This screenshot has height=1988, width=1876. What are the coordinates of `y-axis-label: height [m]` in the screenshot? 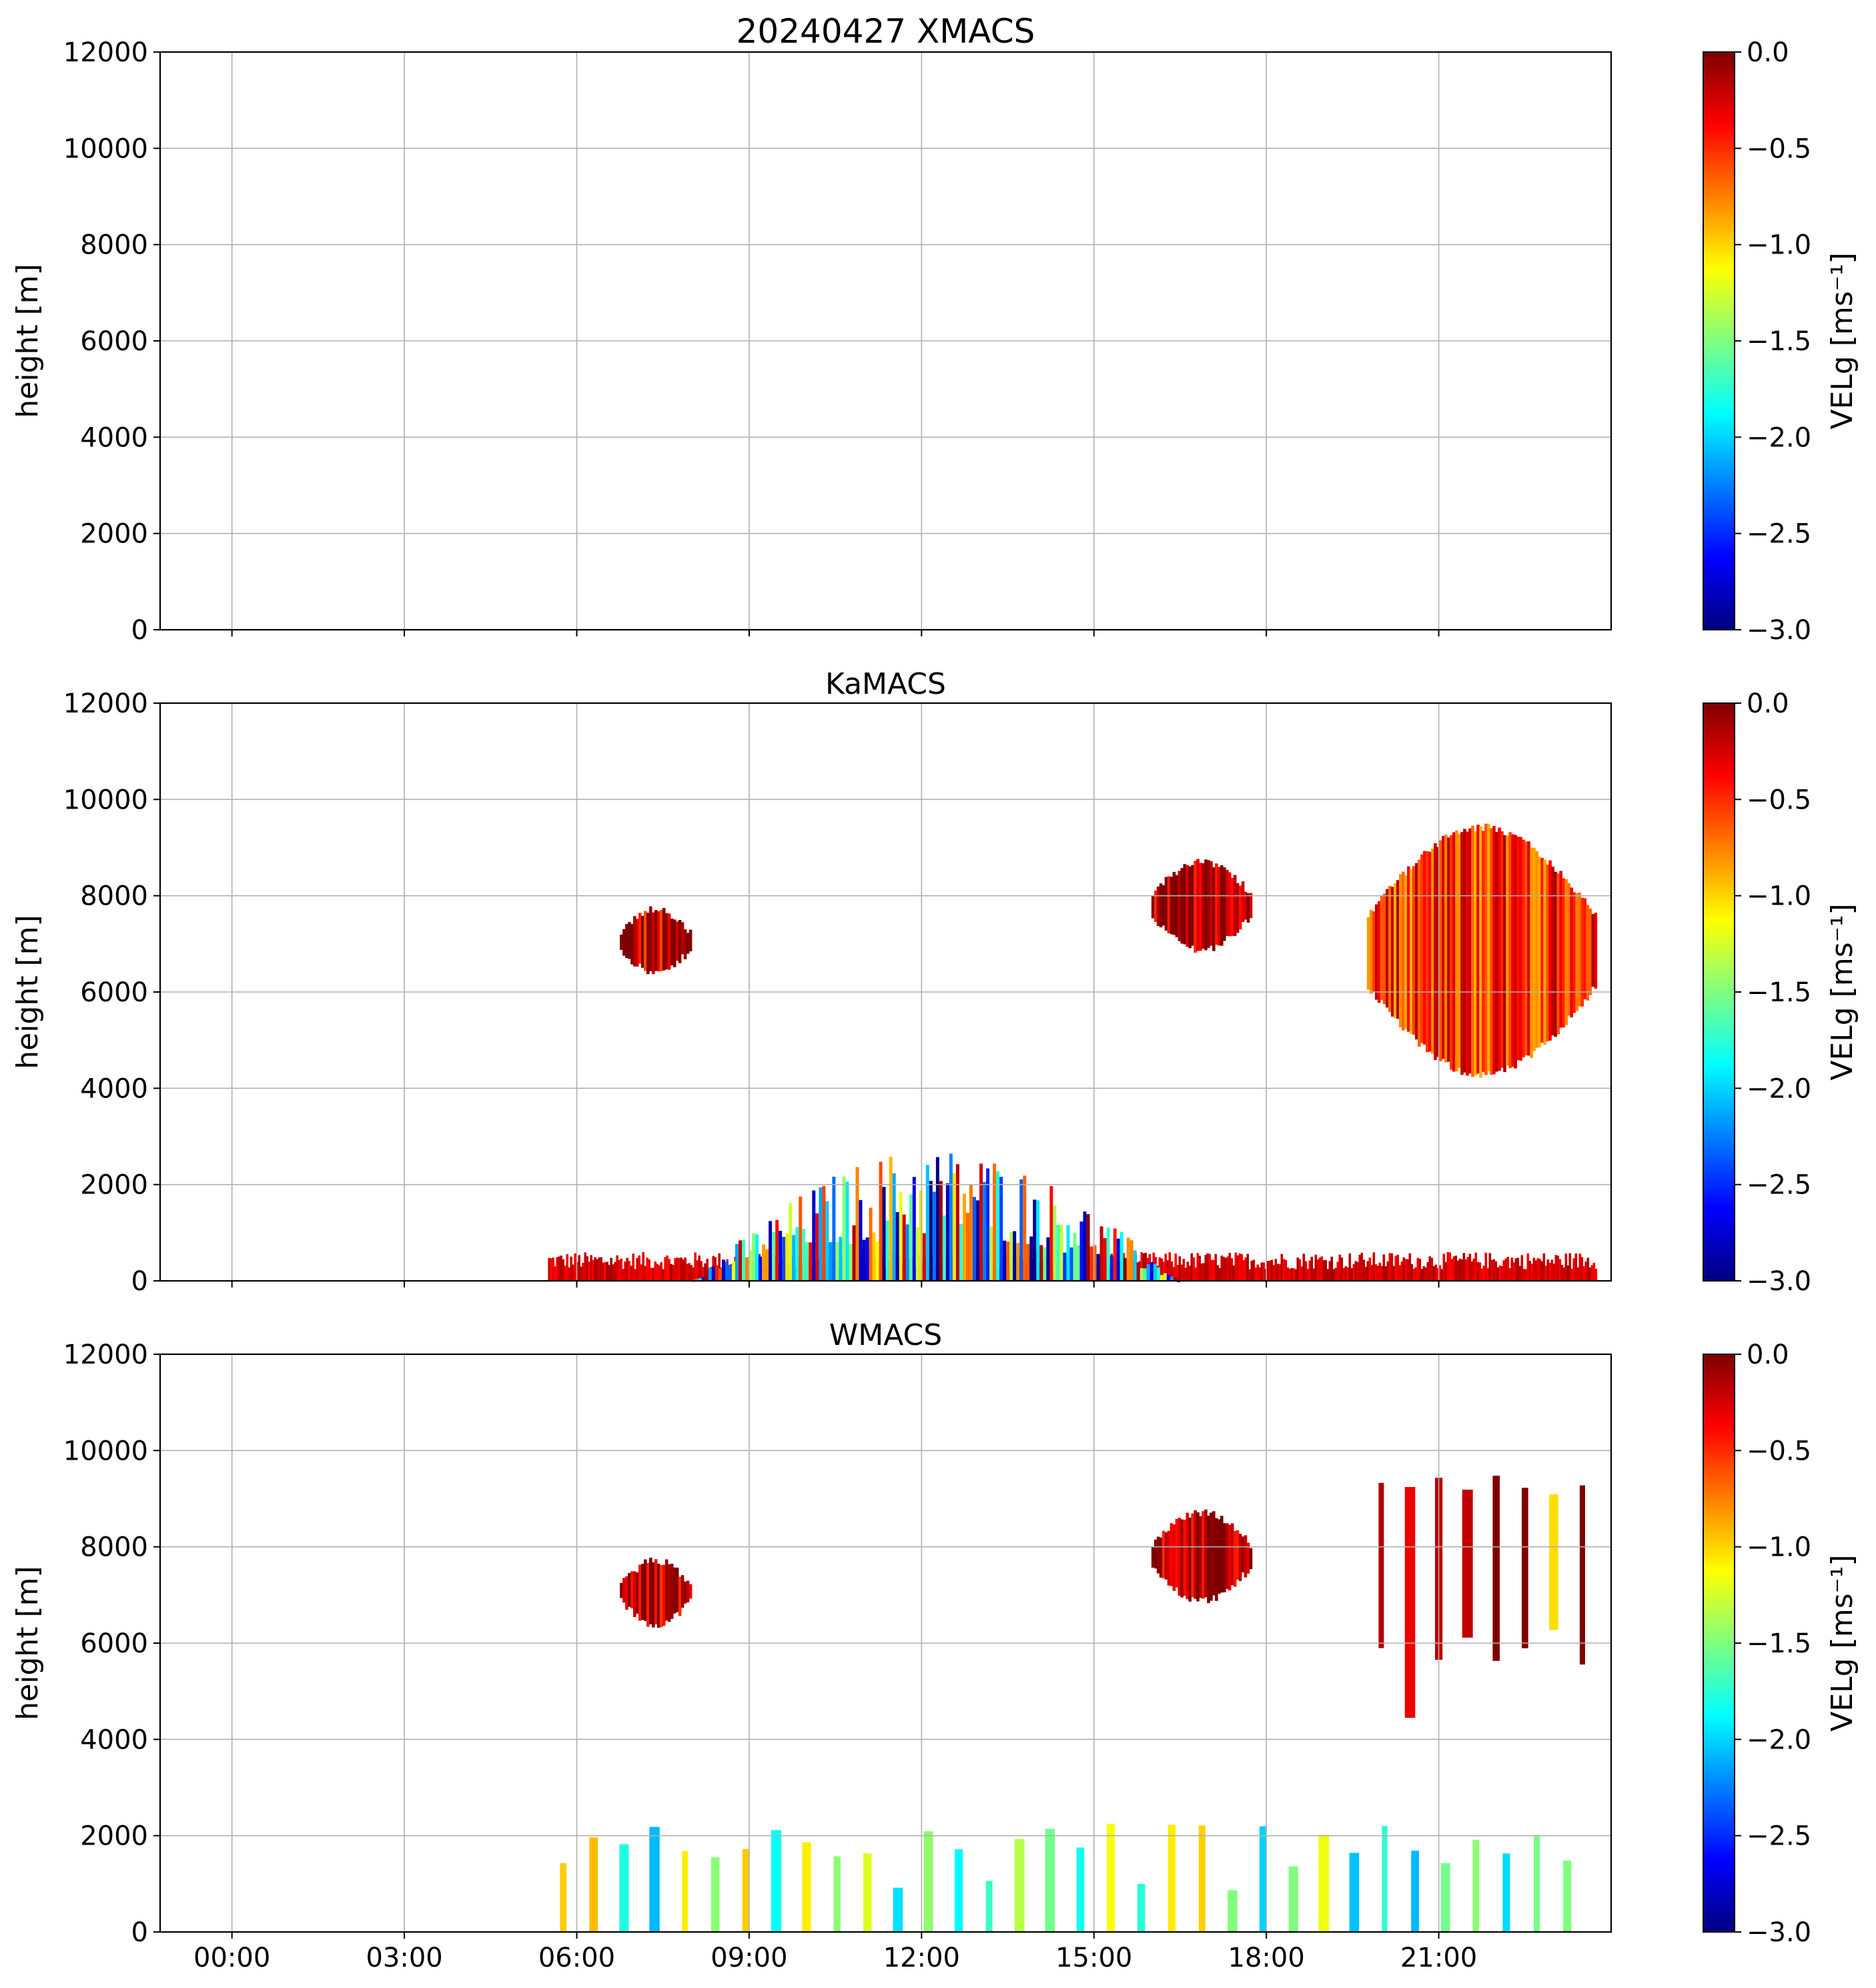 It's located at (28, 1643).